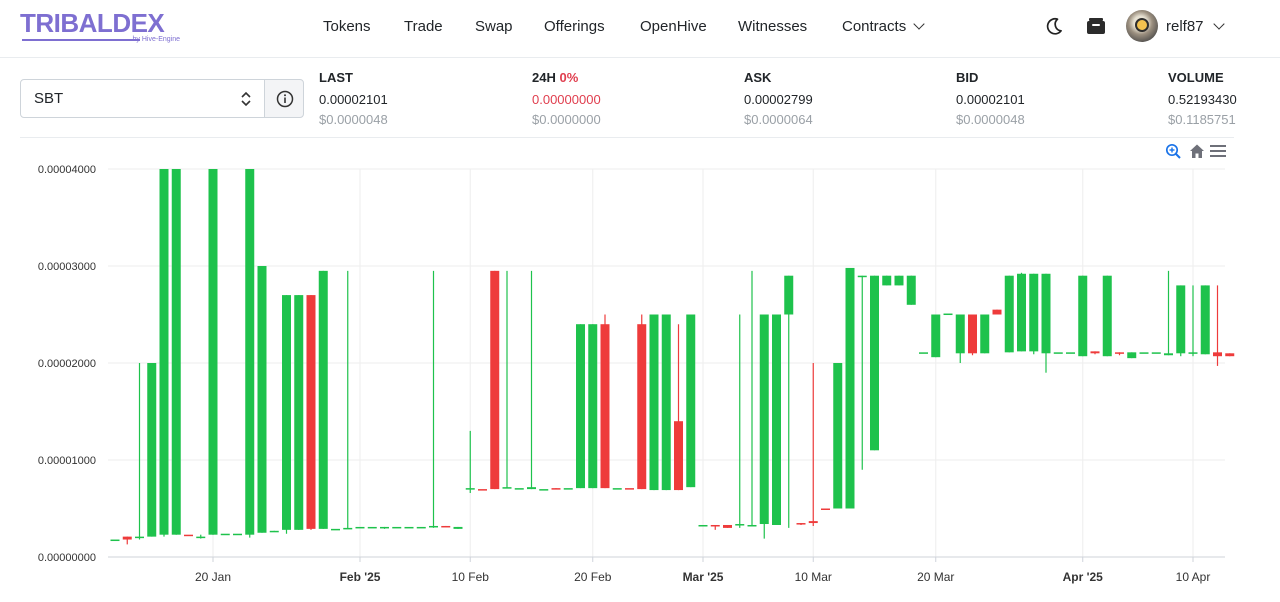 The height and width of the screenshot is (602, 1280). Describe the element at coordinates (67, 461) in the screenshot. I see `y-tick-label: 0.00001000` at that location.